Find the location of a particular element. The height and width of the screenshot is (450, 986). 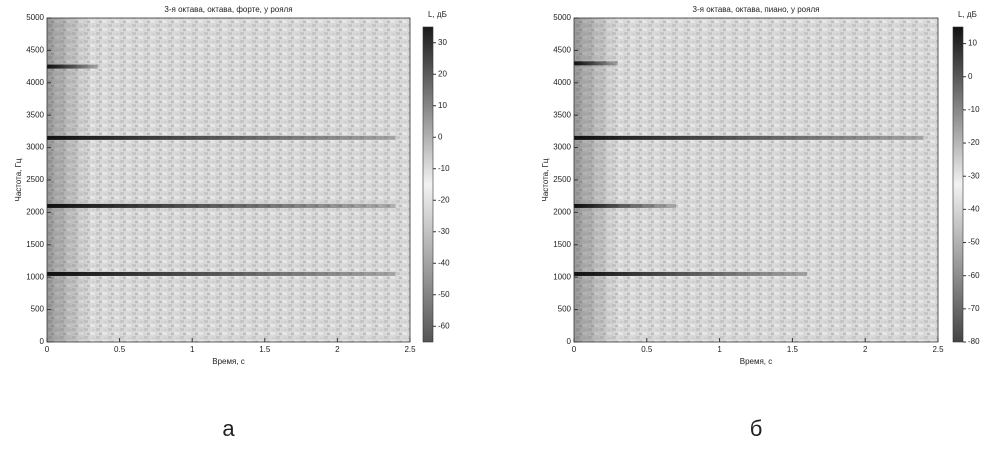

chart-title: 3-я октава, октава, форте, у рояля is located at coordinates (228, 9).